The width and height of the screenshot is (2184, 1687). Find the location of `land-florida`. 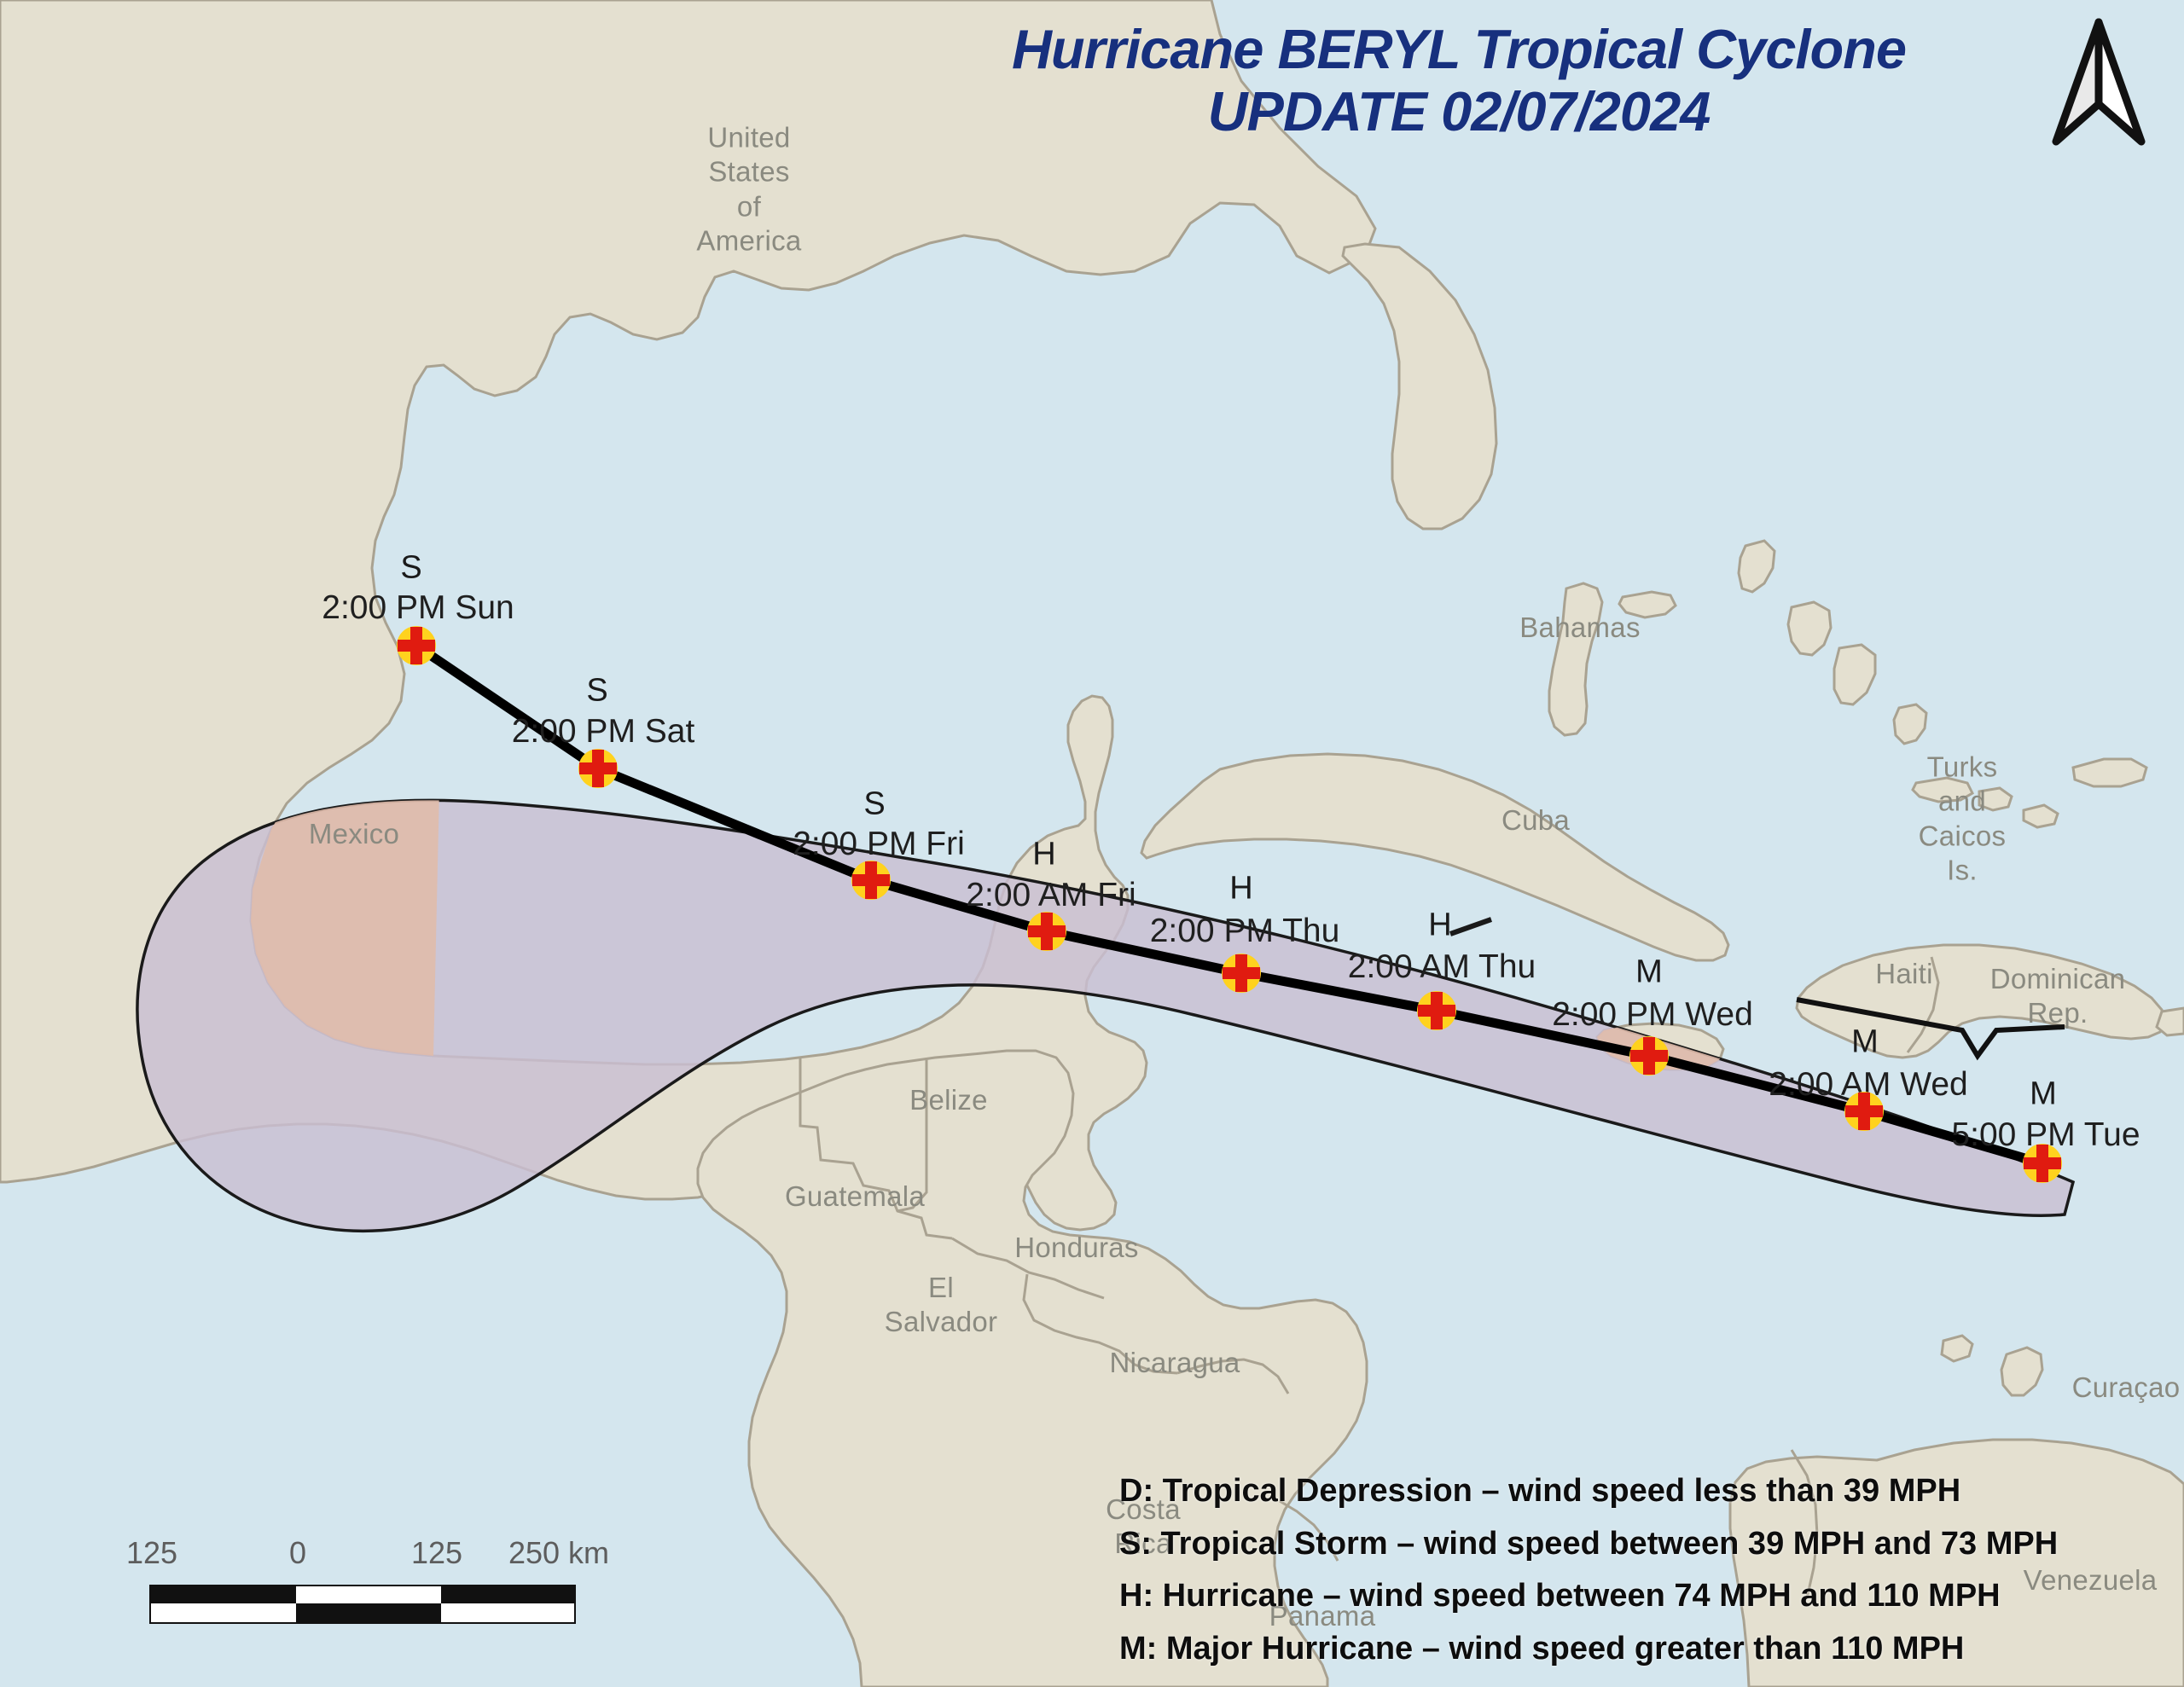

land-florida is located at coordinates (1420, 386).